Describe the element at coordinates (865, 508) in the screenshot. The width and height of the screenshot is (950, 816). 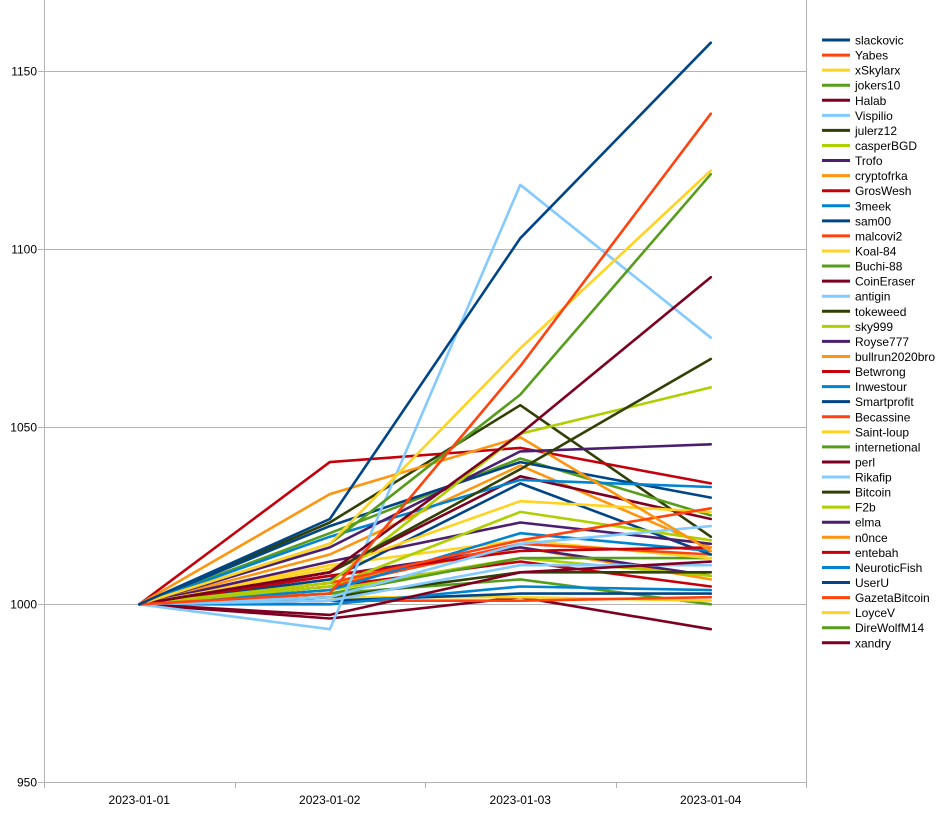
I see `legend-label: F2b` at that location.